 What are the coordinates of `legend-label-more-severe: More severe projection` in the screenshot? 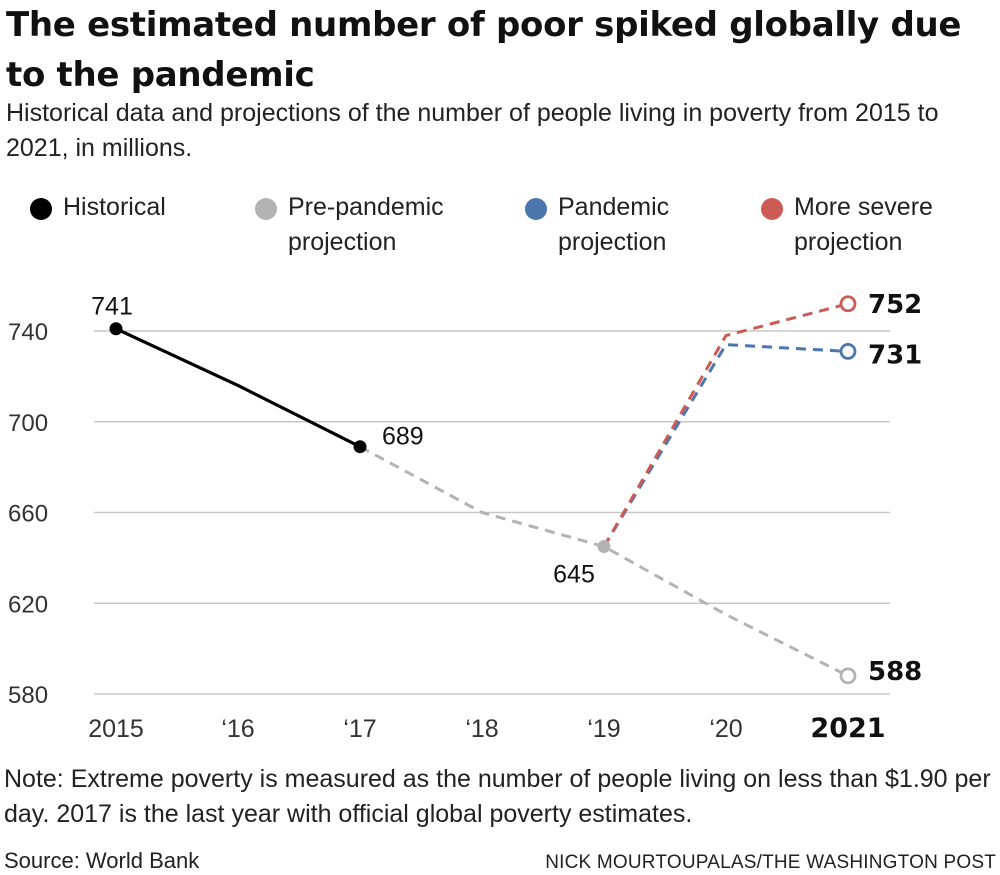 It's located at (863, 224).